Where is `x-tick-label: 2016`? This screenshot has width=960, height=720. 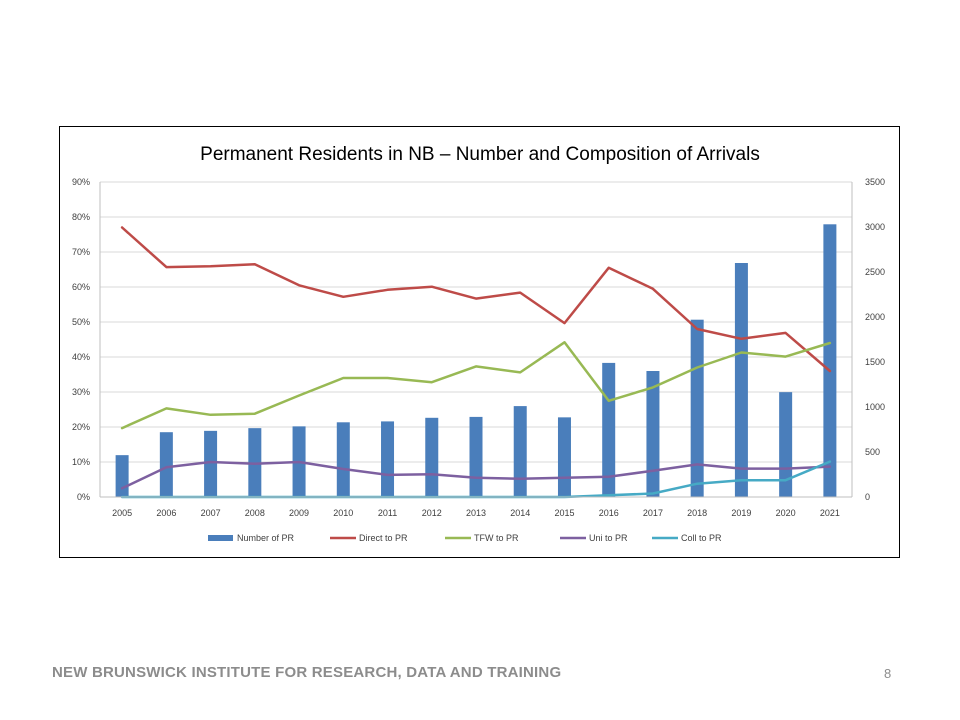 x-tick-label: 2016 is located at coordinates (609, 513).